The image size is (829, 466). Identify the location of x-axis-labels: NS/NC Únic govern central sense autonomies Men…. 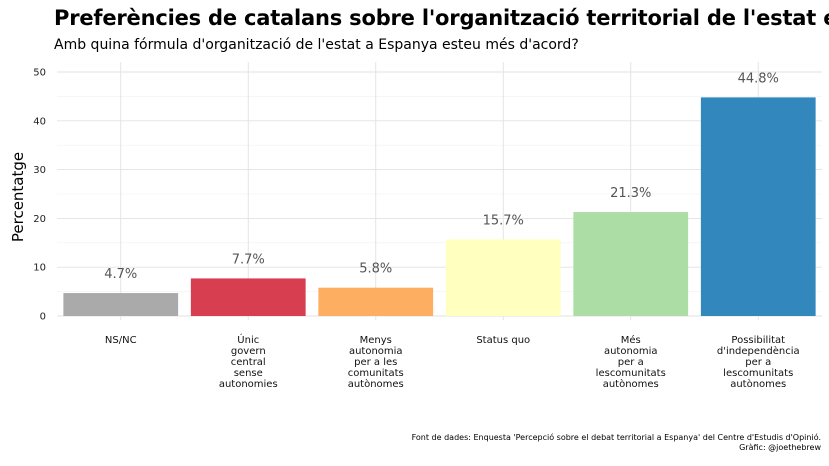
(452, 361).